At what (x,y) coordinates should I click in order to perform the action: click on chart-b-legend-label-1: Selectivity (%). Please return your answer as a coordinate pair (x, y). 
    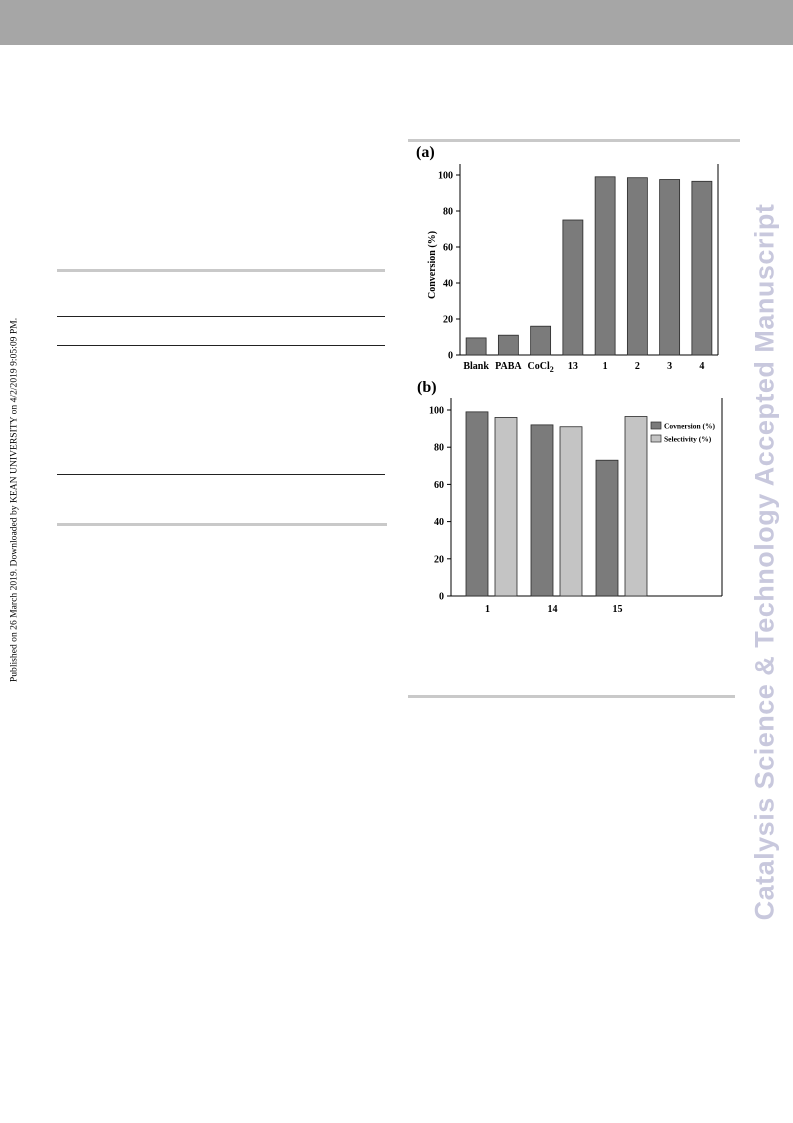
    Looking at the image, I should click on (688, 439).